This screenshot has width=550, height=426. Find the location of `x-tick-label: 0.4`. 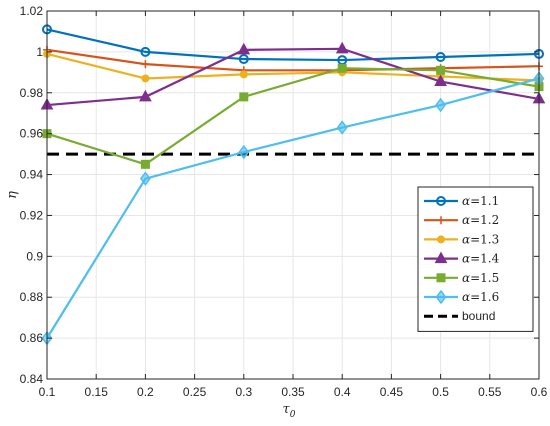

x-tick-label: 0.4 is located at coordinates (342, 392).